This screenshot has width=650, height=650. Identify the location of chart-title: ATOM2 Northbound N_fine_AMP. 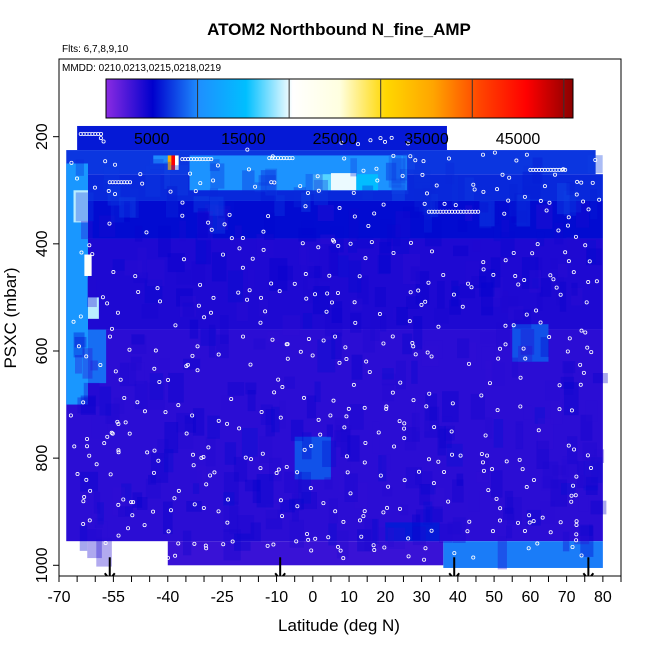
(339, 29).